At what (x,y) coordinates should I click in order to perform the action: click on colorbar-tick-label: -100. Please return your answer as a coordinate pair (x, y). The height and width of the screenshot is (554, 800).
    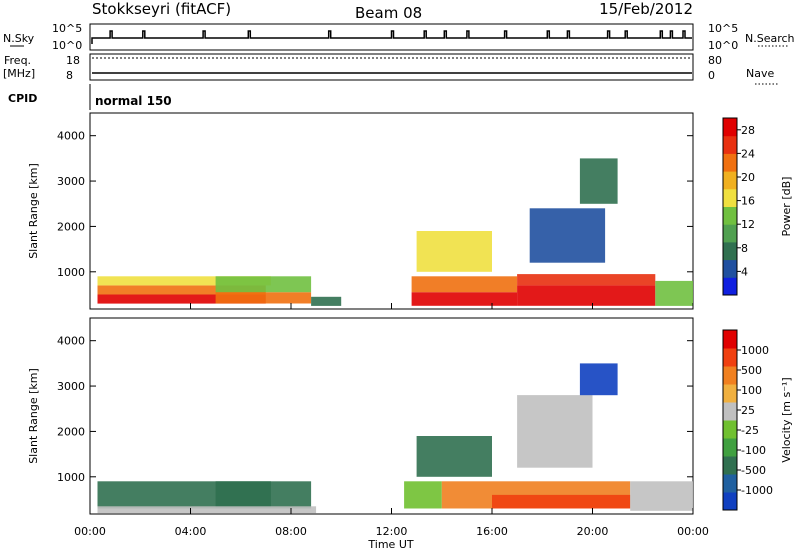
    Looking at the image, I should click on (753, 450).